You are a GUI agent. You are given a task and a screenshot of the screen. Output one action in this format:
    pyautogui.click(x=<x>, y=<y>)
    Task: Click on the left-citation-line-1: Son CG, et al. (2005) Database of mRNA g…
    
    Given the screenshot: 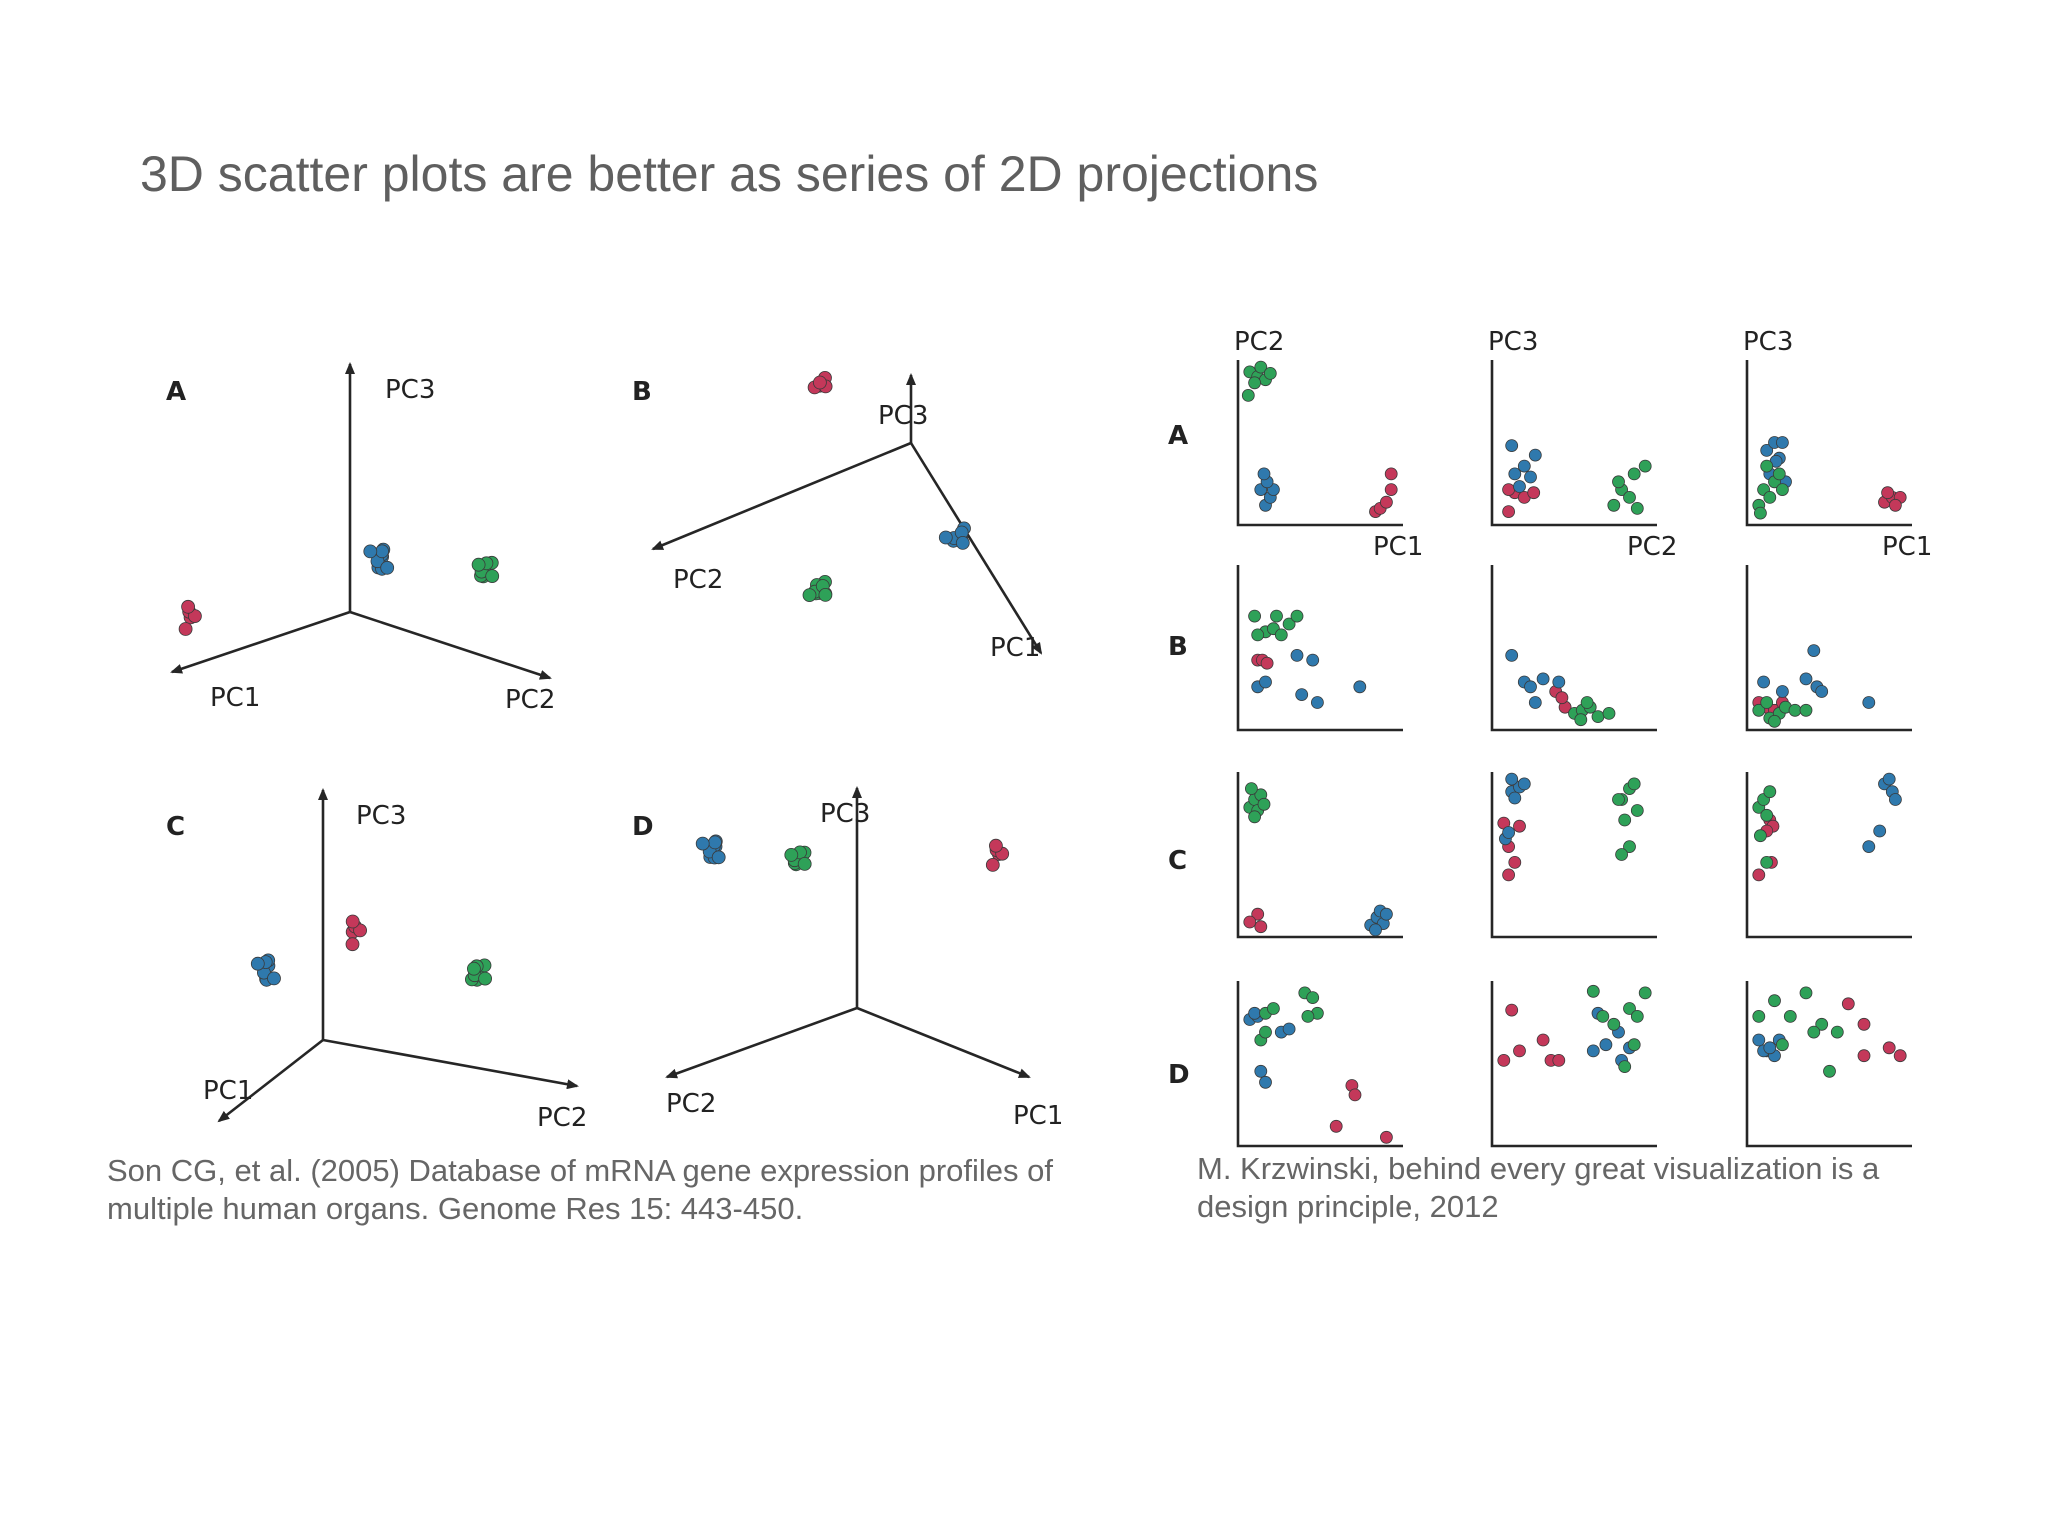 What is the action you would take?
    pyautogui.click(x=580, y=1170)
    